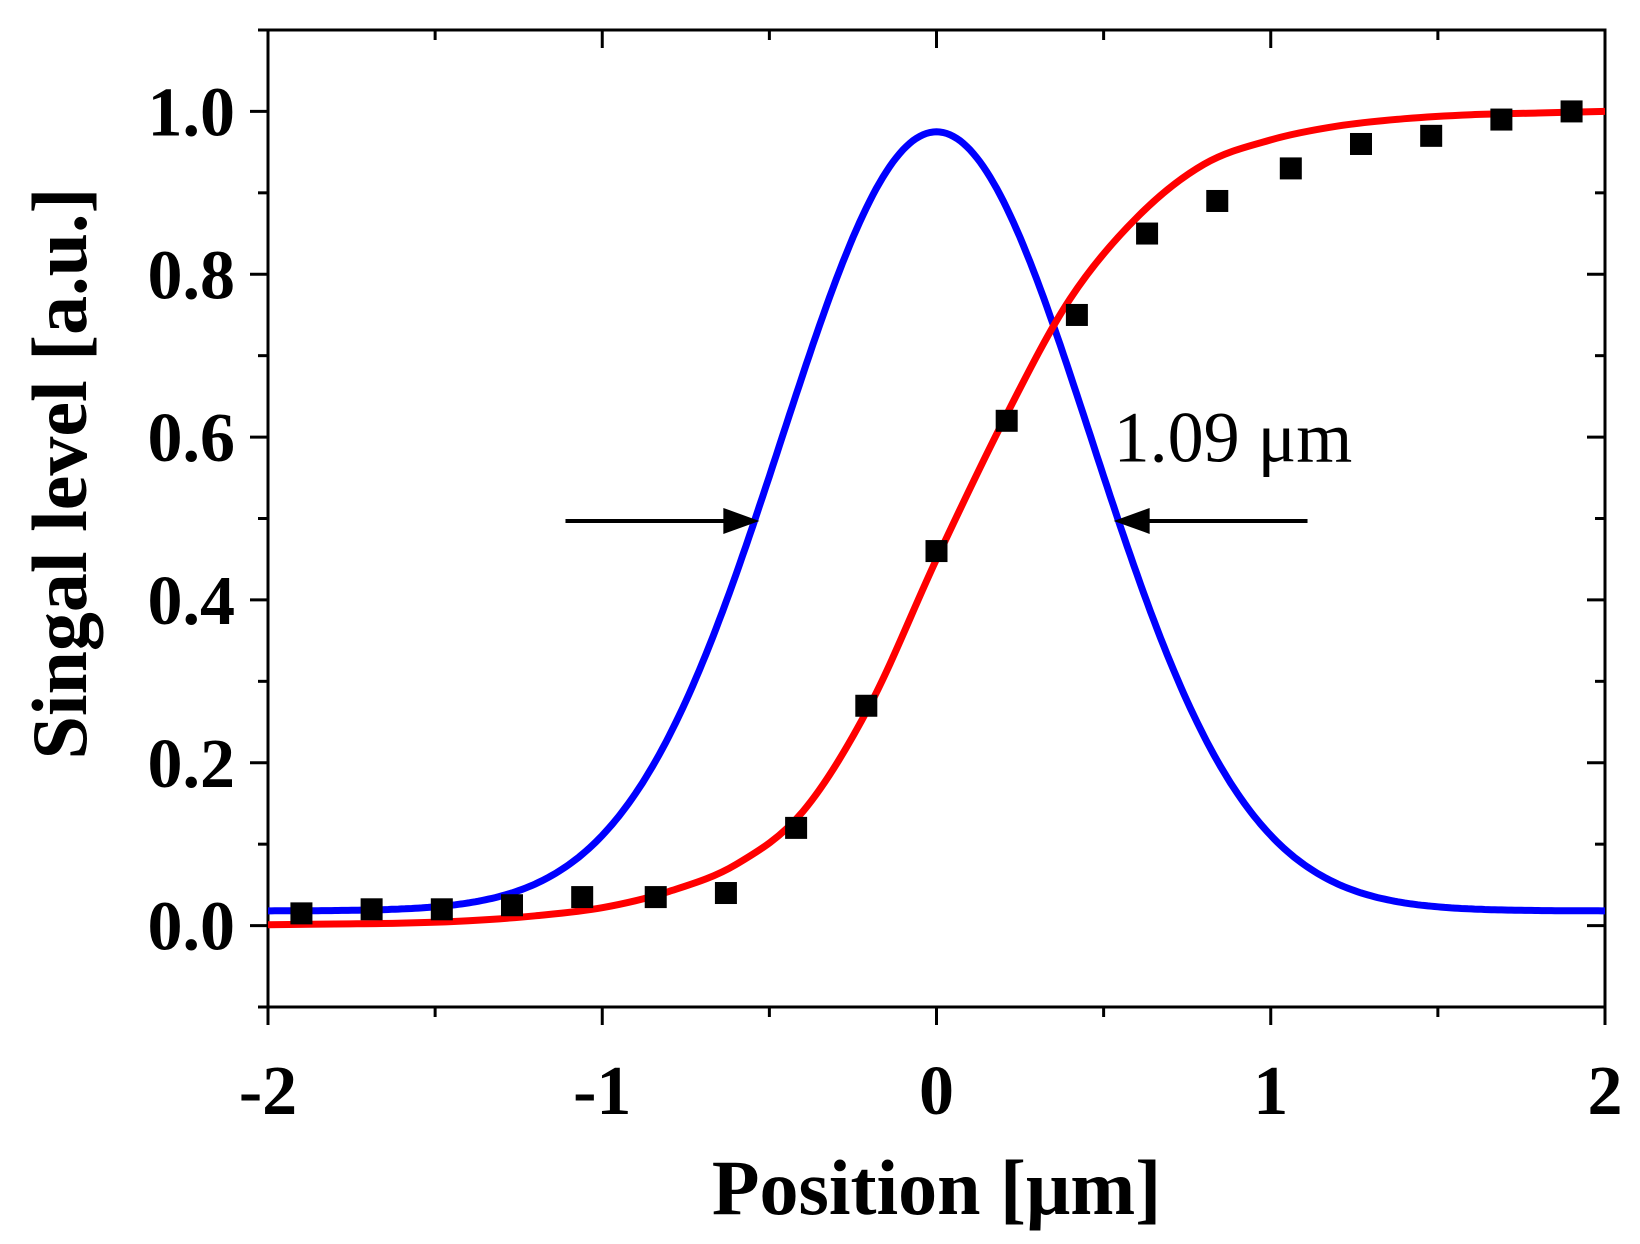 This screenshot has width=1640, height=1244. I want to click on y-tick-label: 0.2, so click(192, 764).